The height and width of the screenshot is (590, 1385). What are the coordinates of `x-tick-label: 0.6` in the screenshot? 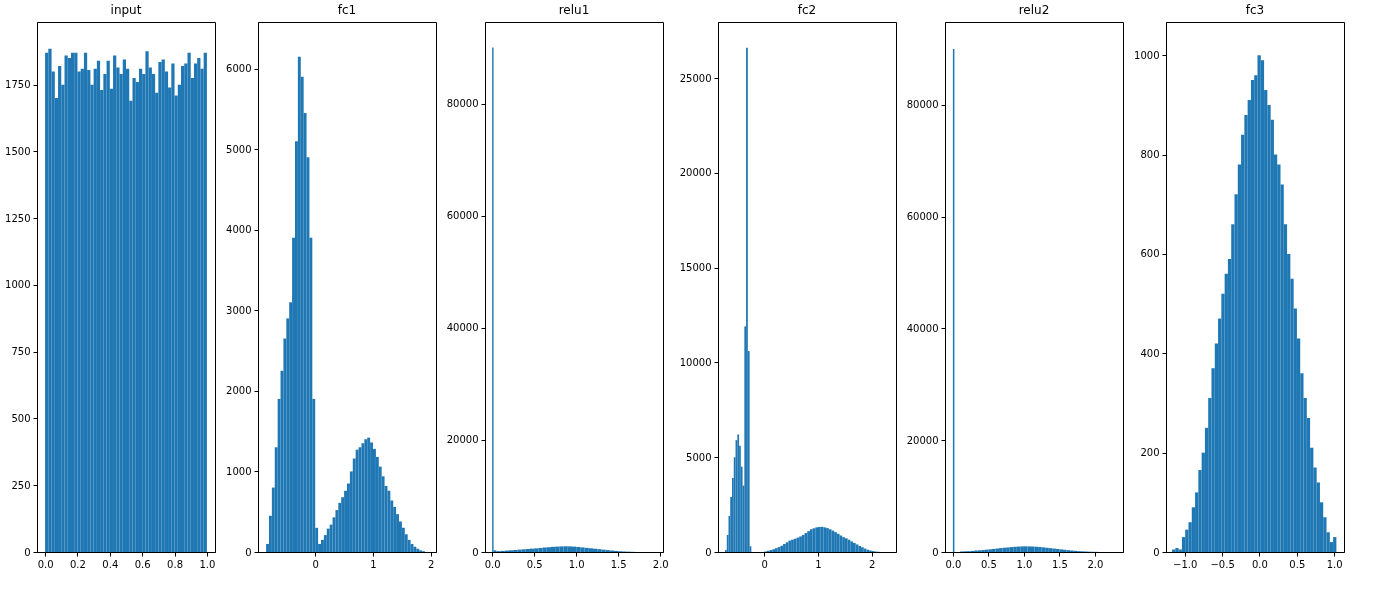 It's located at (142, 564).